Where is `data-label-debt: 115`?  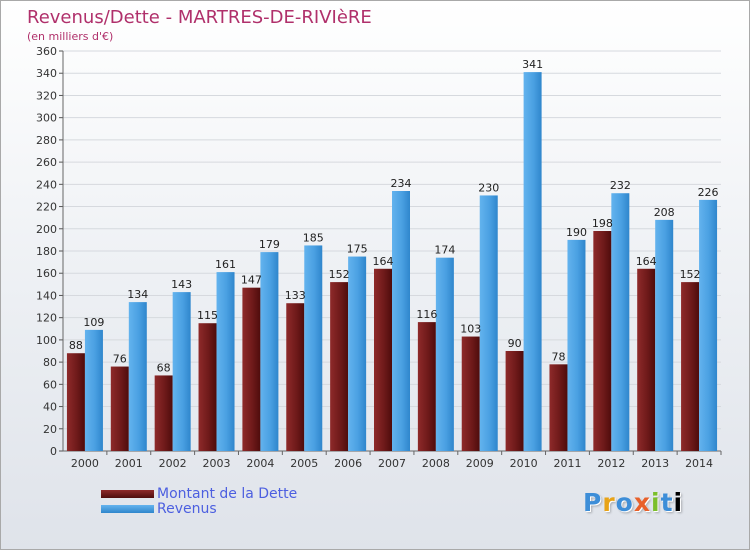 data-label-debt: 115 is located at coordinates (207, 315).